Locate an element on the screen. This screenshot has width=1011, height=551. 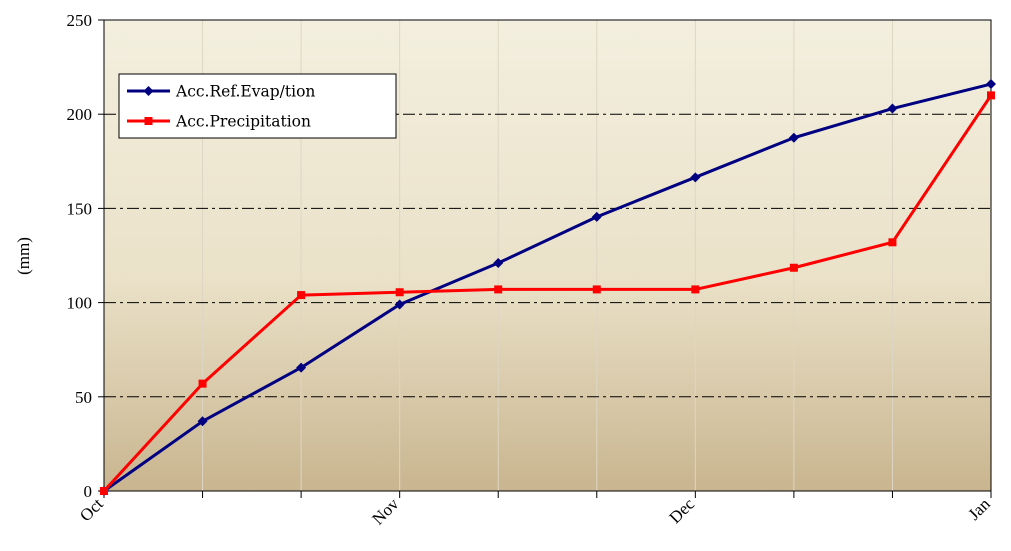
y-tick-label: 50 is located at coordinates (83, 397).